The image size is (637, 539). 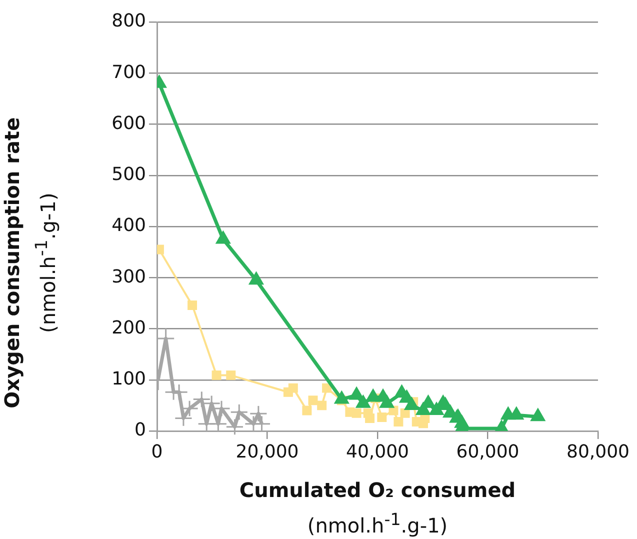 What do you see at coordinates (129, 21) in the screenshot?
I see `y-tick-label: 800` at bounding box center [129, 21].